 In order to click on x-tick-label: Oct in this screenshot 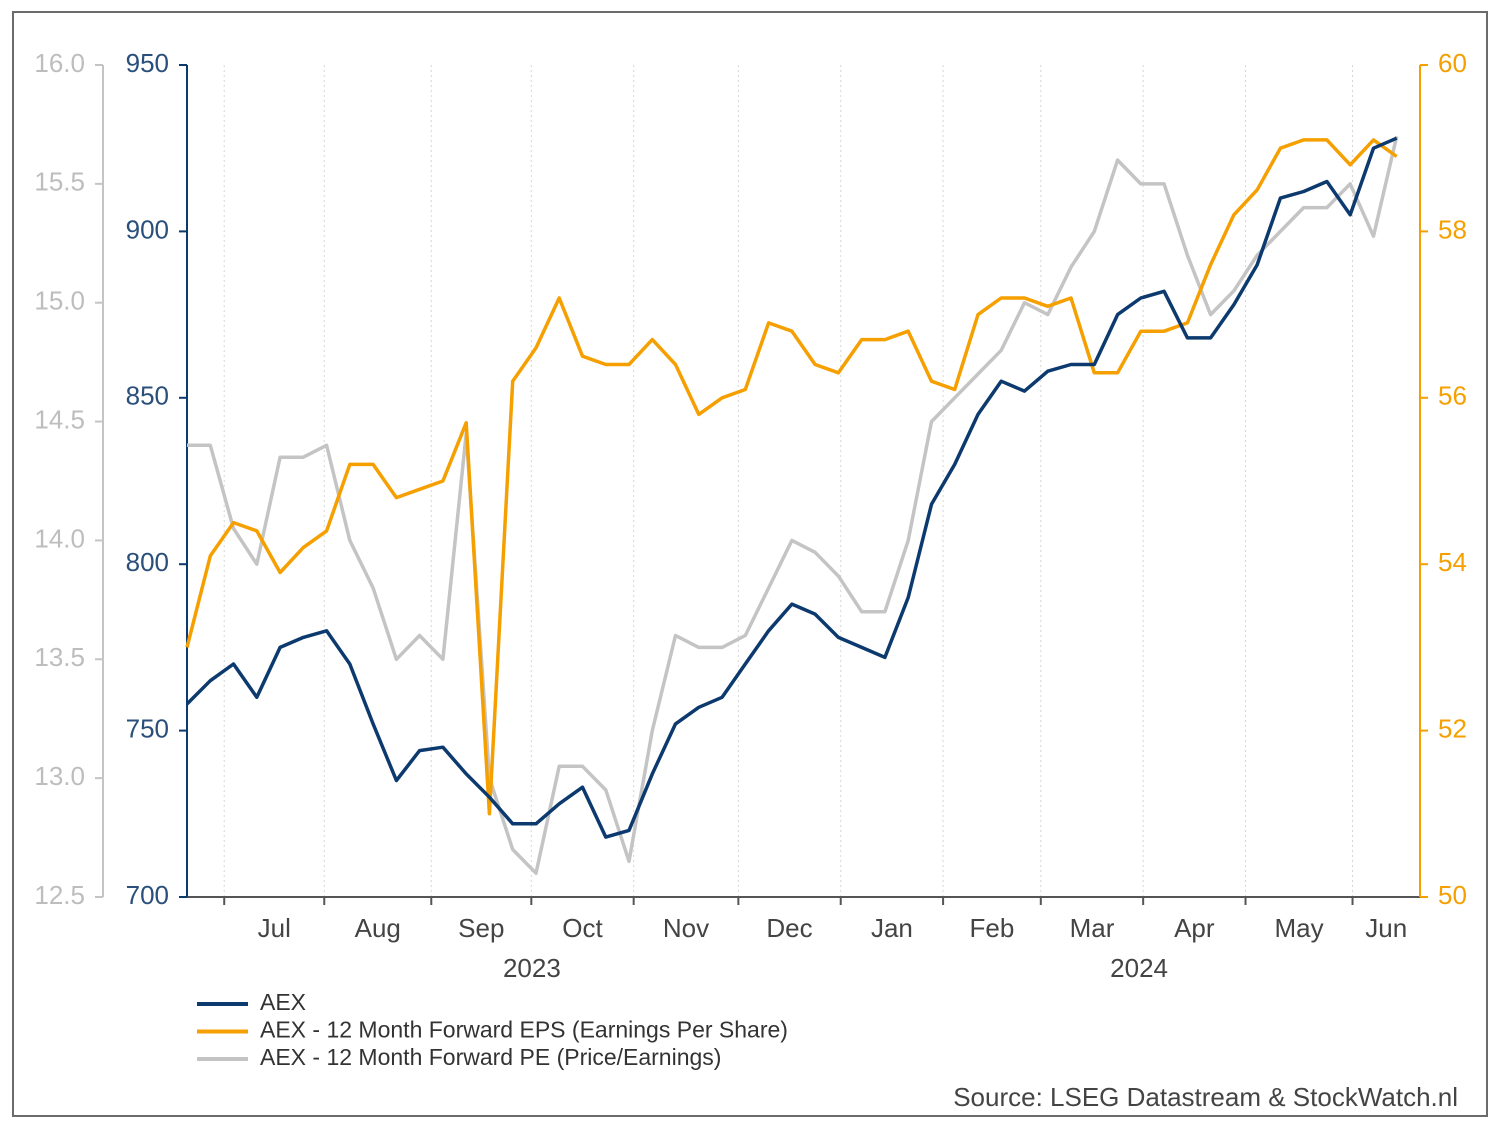, I will do `click(582, 928)`.